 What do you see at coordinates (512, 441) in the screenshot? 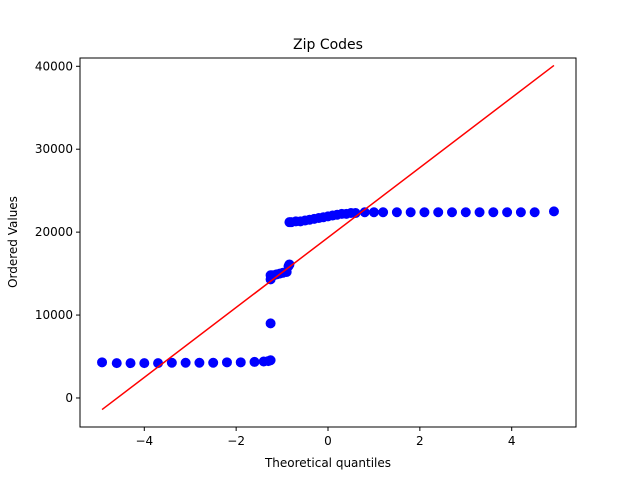
I see `x-tick-label: 4` at bounding box center [512, 441].